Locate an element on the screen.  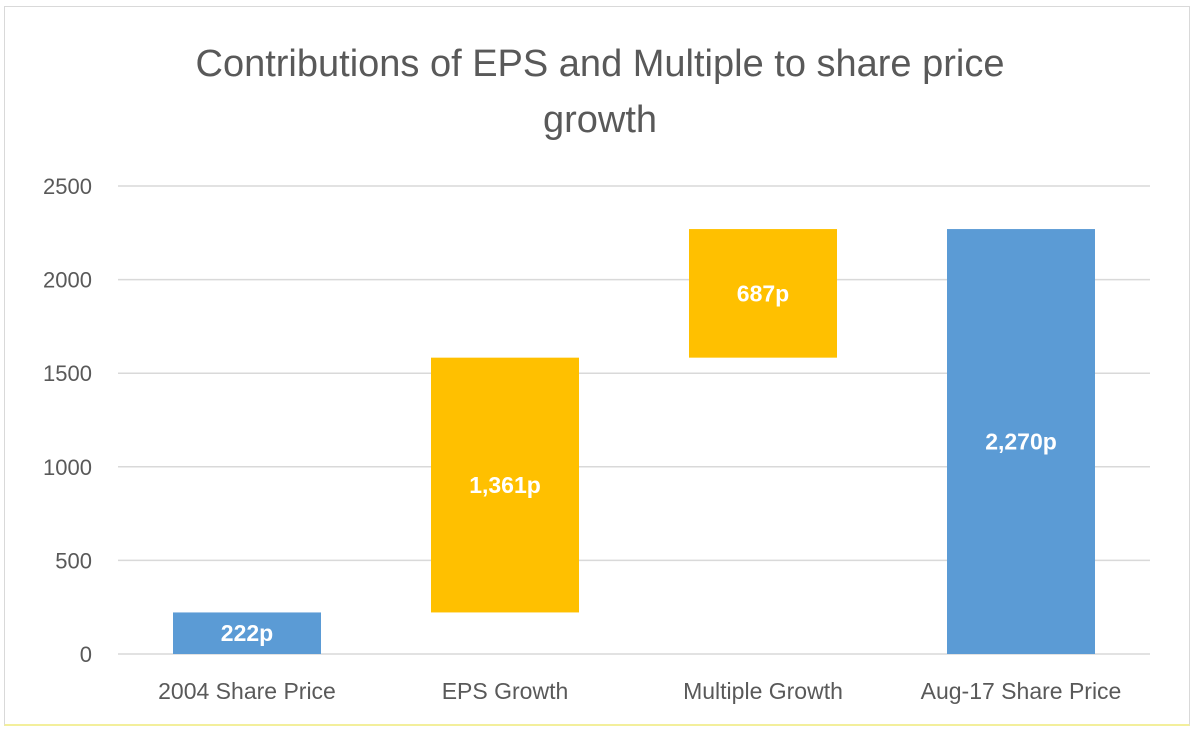
x-tick-label: EPS Growth is located at coordinates (505, 691).